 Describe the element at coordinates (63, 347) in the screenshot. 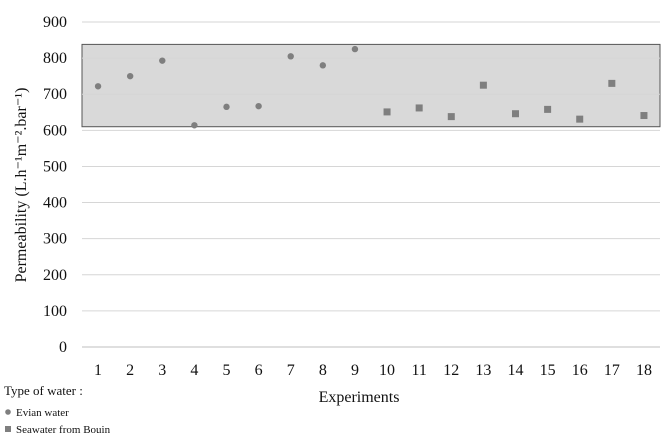

I see `y-tick-label: 0` at that location.